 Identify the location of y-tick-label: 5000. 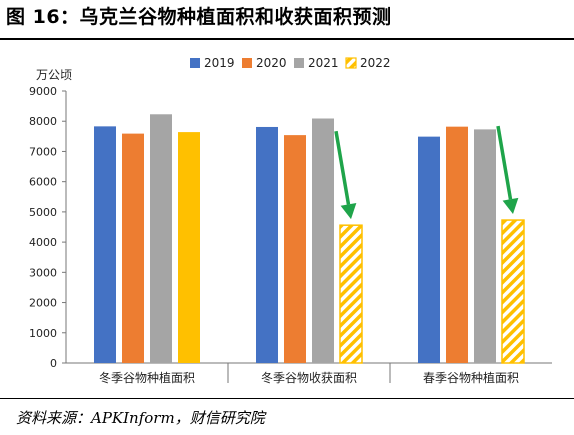
(43, 212).